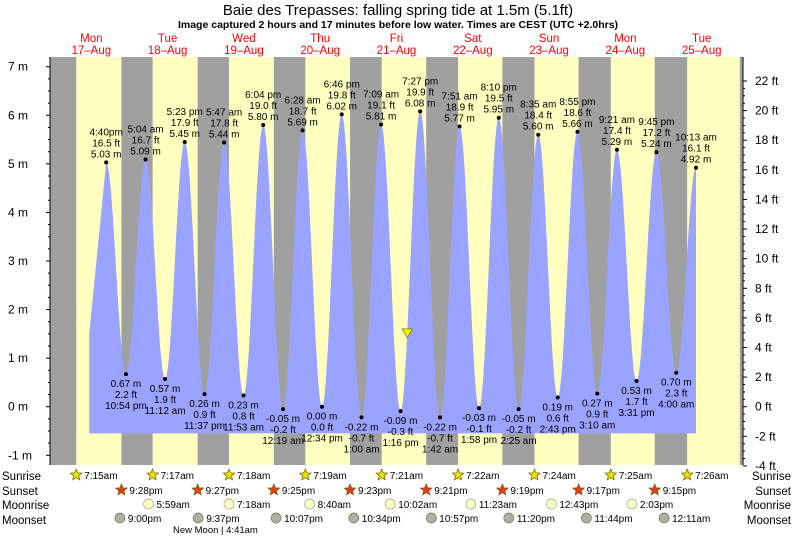 Image resolution: width=793 pixels, height=544 pixels. What do you see at coordinates (329, 476) in the screenshot?
I see `sunrise-time: 7:19am` at bounding box center [329, 476].